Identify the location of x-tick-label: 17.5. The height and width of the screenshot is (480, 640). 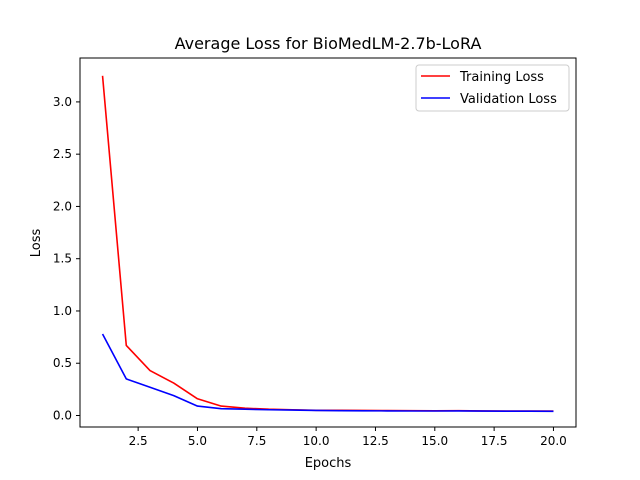
(494, 441).